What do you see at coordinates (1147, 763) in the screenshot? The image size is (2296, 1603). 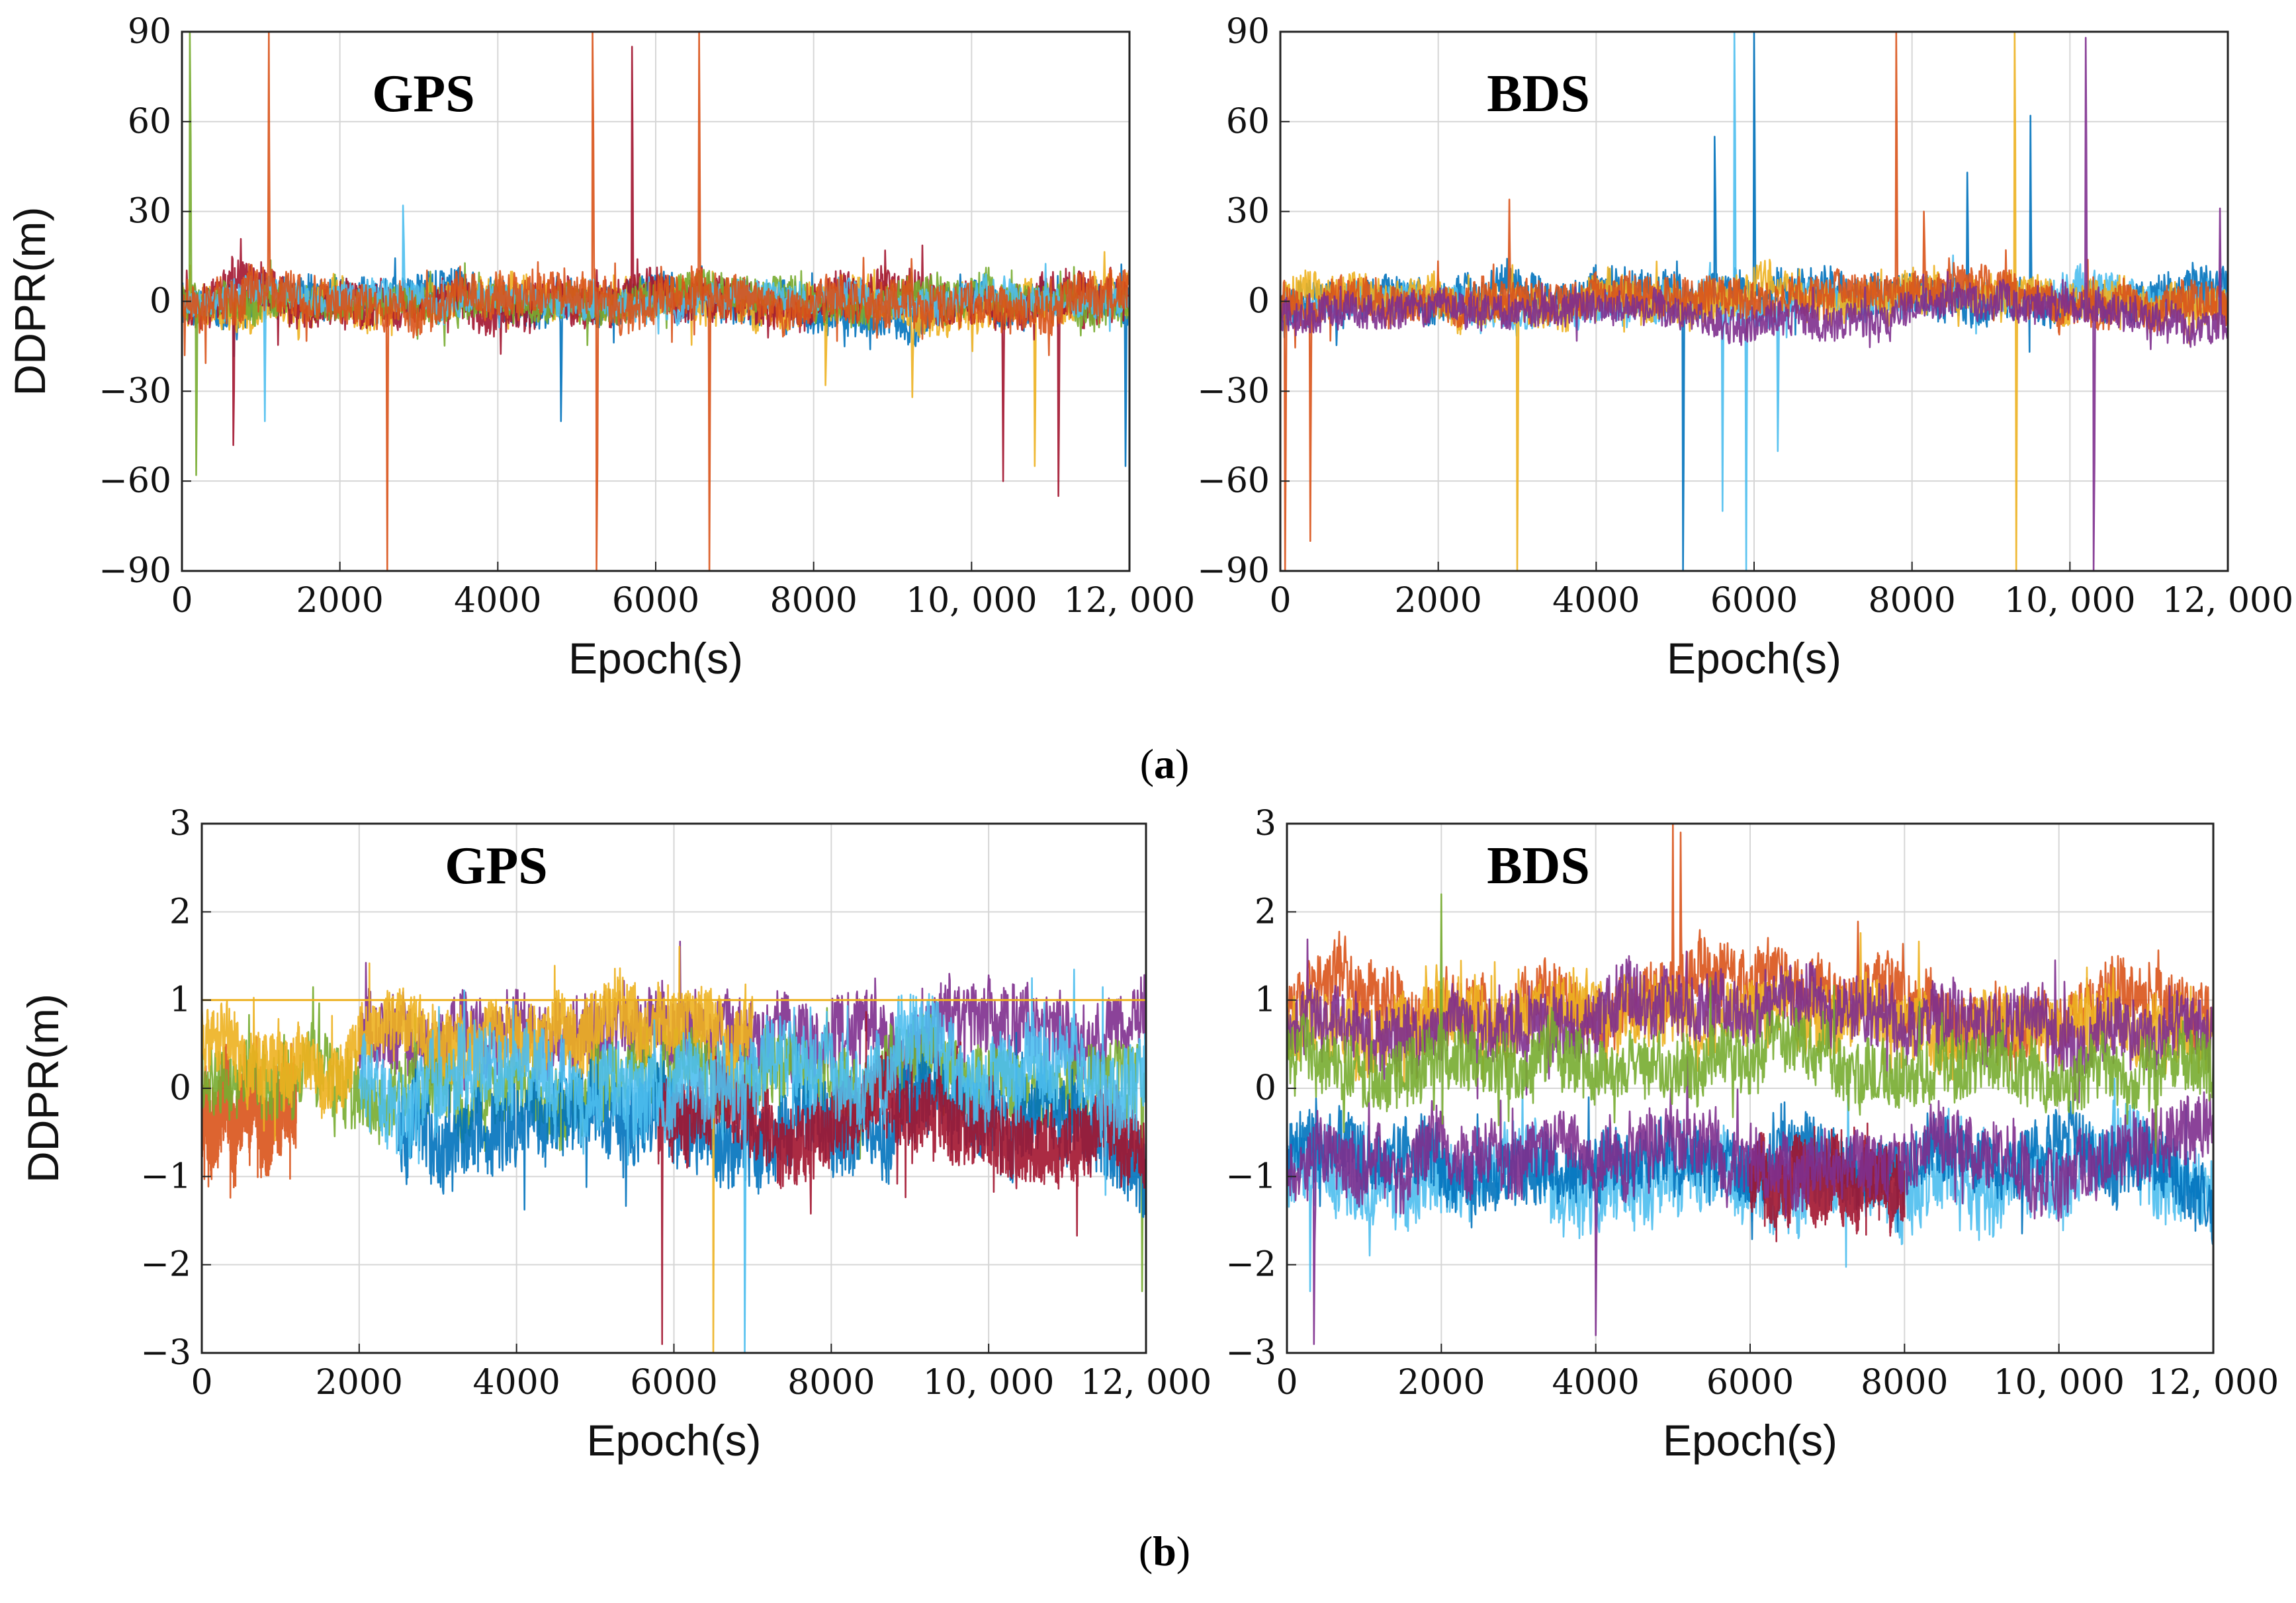 I see `caption-a-open: (` at bounding box center [1147, 763].